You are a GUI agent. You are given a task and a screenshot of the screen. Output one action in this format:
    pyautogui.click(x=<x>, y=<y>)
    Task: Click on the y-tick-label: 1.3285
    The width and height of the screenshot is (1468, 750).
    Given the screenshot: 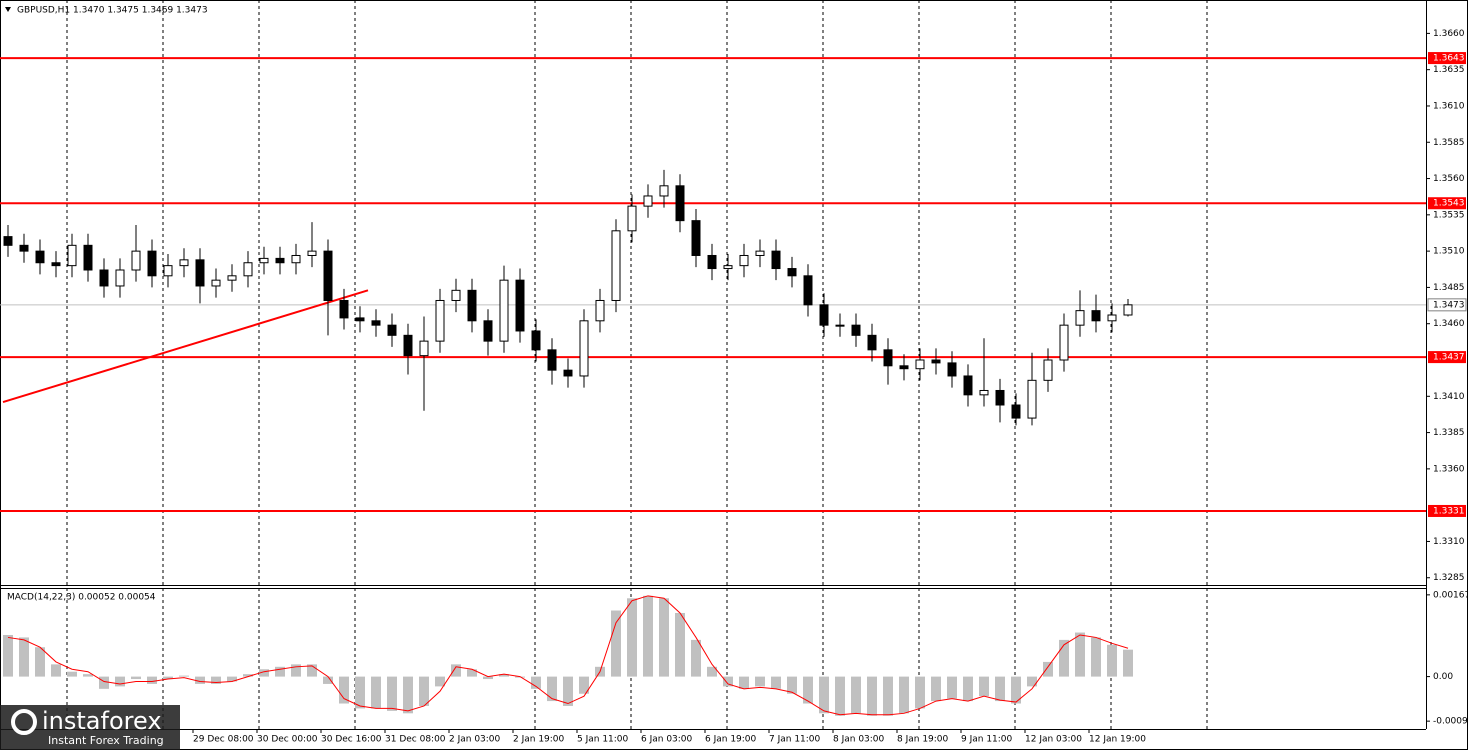 What is the action you would take?
    pyautogui.click(x=1449, y=578)
    